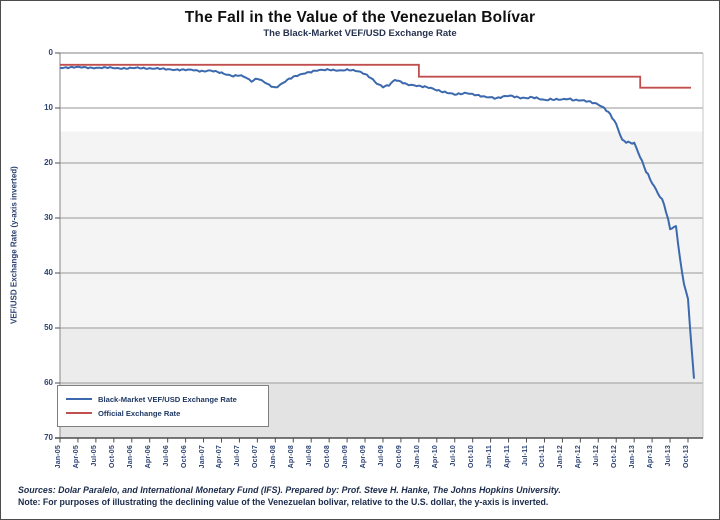 Image resolution: width=720 pixels, height=520 pixels. What do you see at coordinates (597, 456) in the screenshot?
I see `x-tick-label: Jul-12` at bounding box center [597, 456].